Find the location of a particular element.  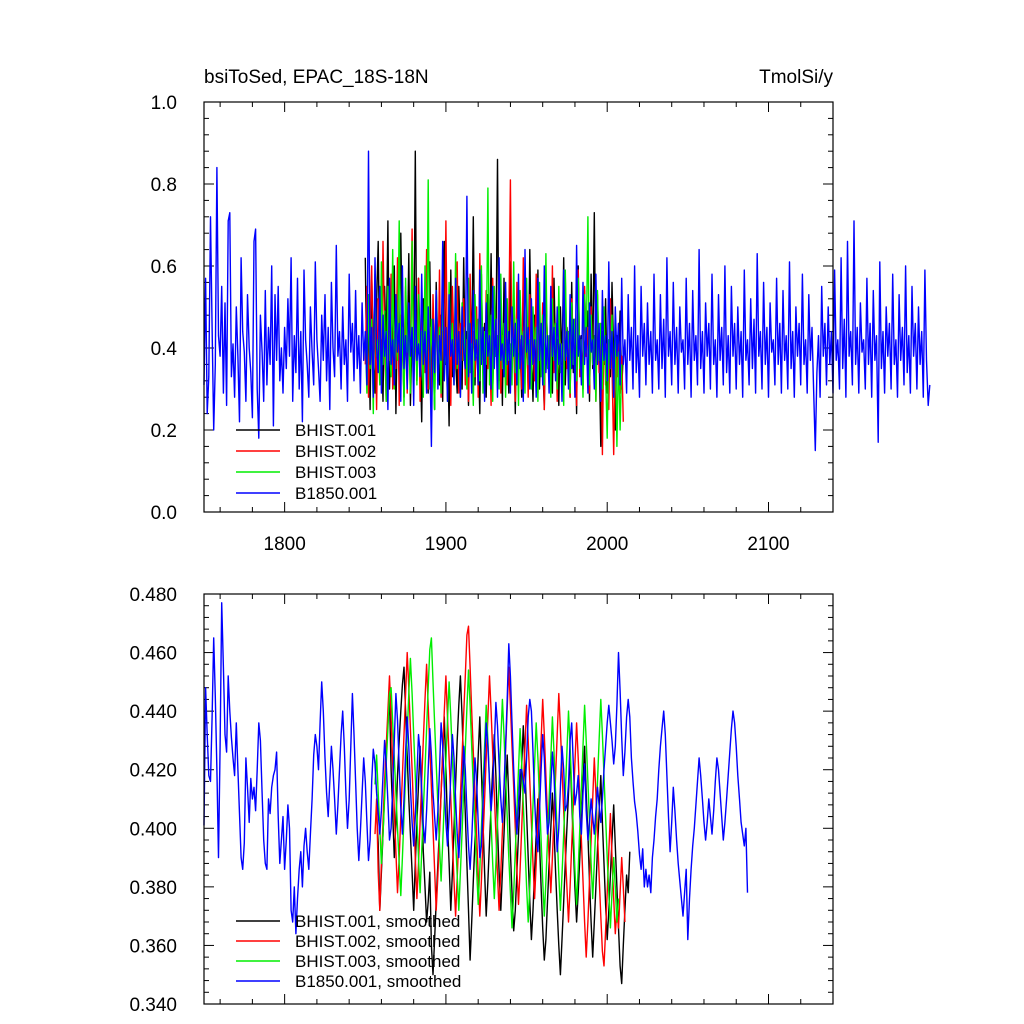

series-line-bhist-002-smoothed is located at coordinates (500, 796).